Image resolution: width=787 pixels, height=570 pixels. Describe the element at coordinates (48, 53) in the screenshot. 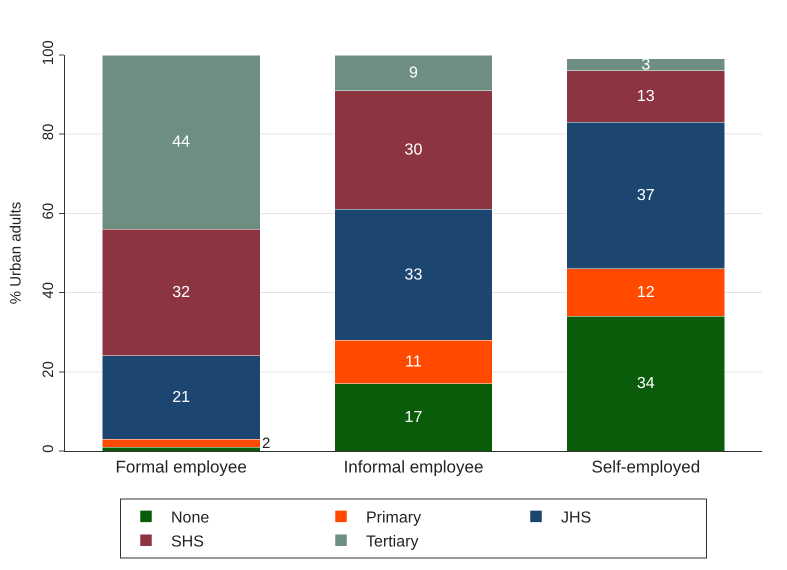

I see `y-tick-label: 100` at that location.